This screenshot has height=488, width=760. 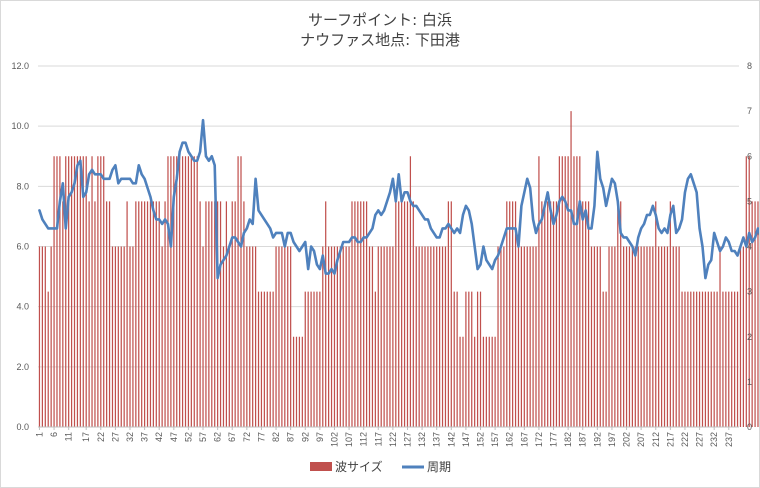 I want to click on legend-line-label: 周期, so click(x=439, y=467).